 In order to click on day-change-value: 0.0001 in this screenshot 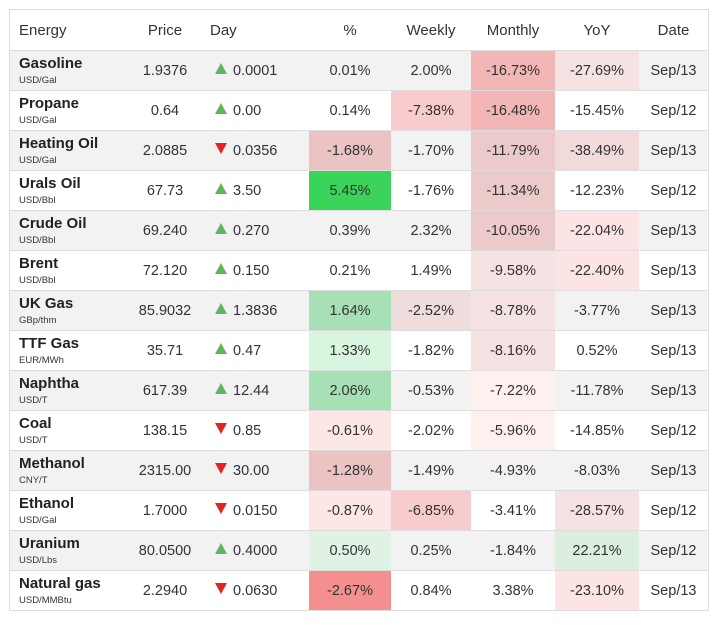, I will do `click(255, 70)`.